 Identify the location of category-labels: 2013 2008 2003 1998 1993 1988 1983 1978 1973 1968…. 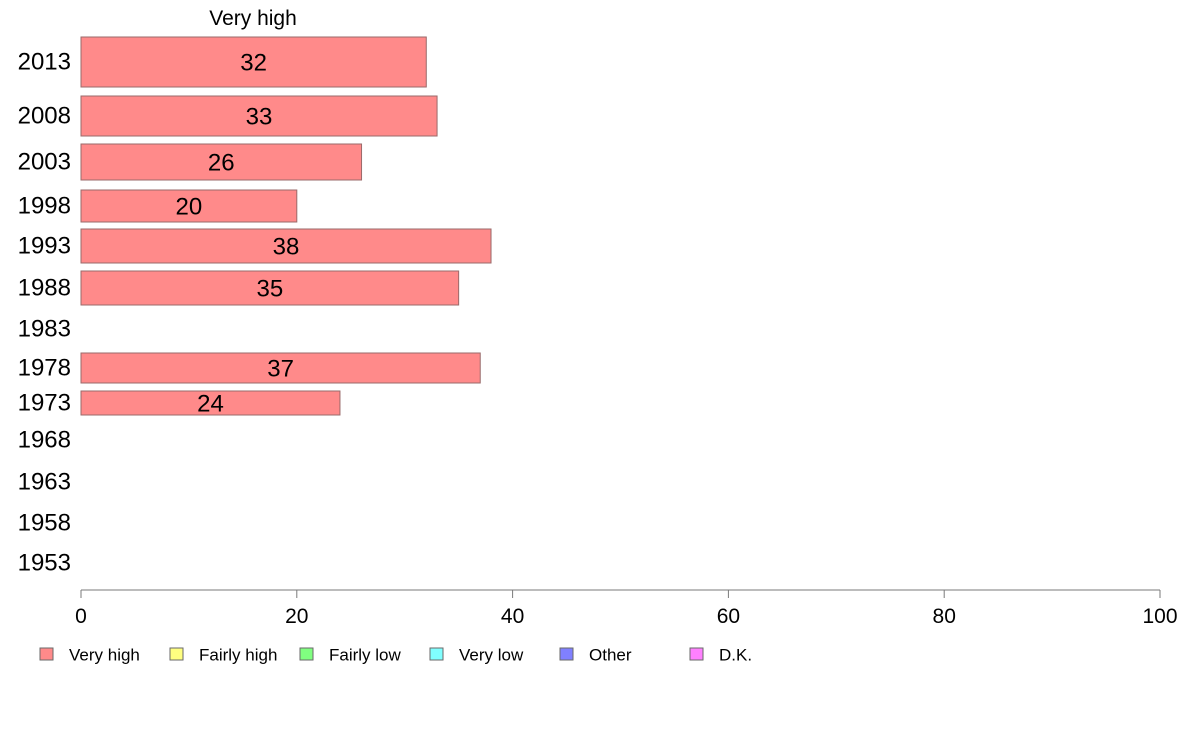
(44, 313).